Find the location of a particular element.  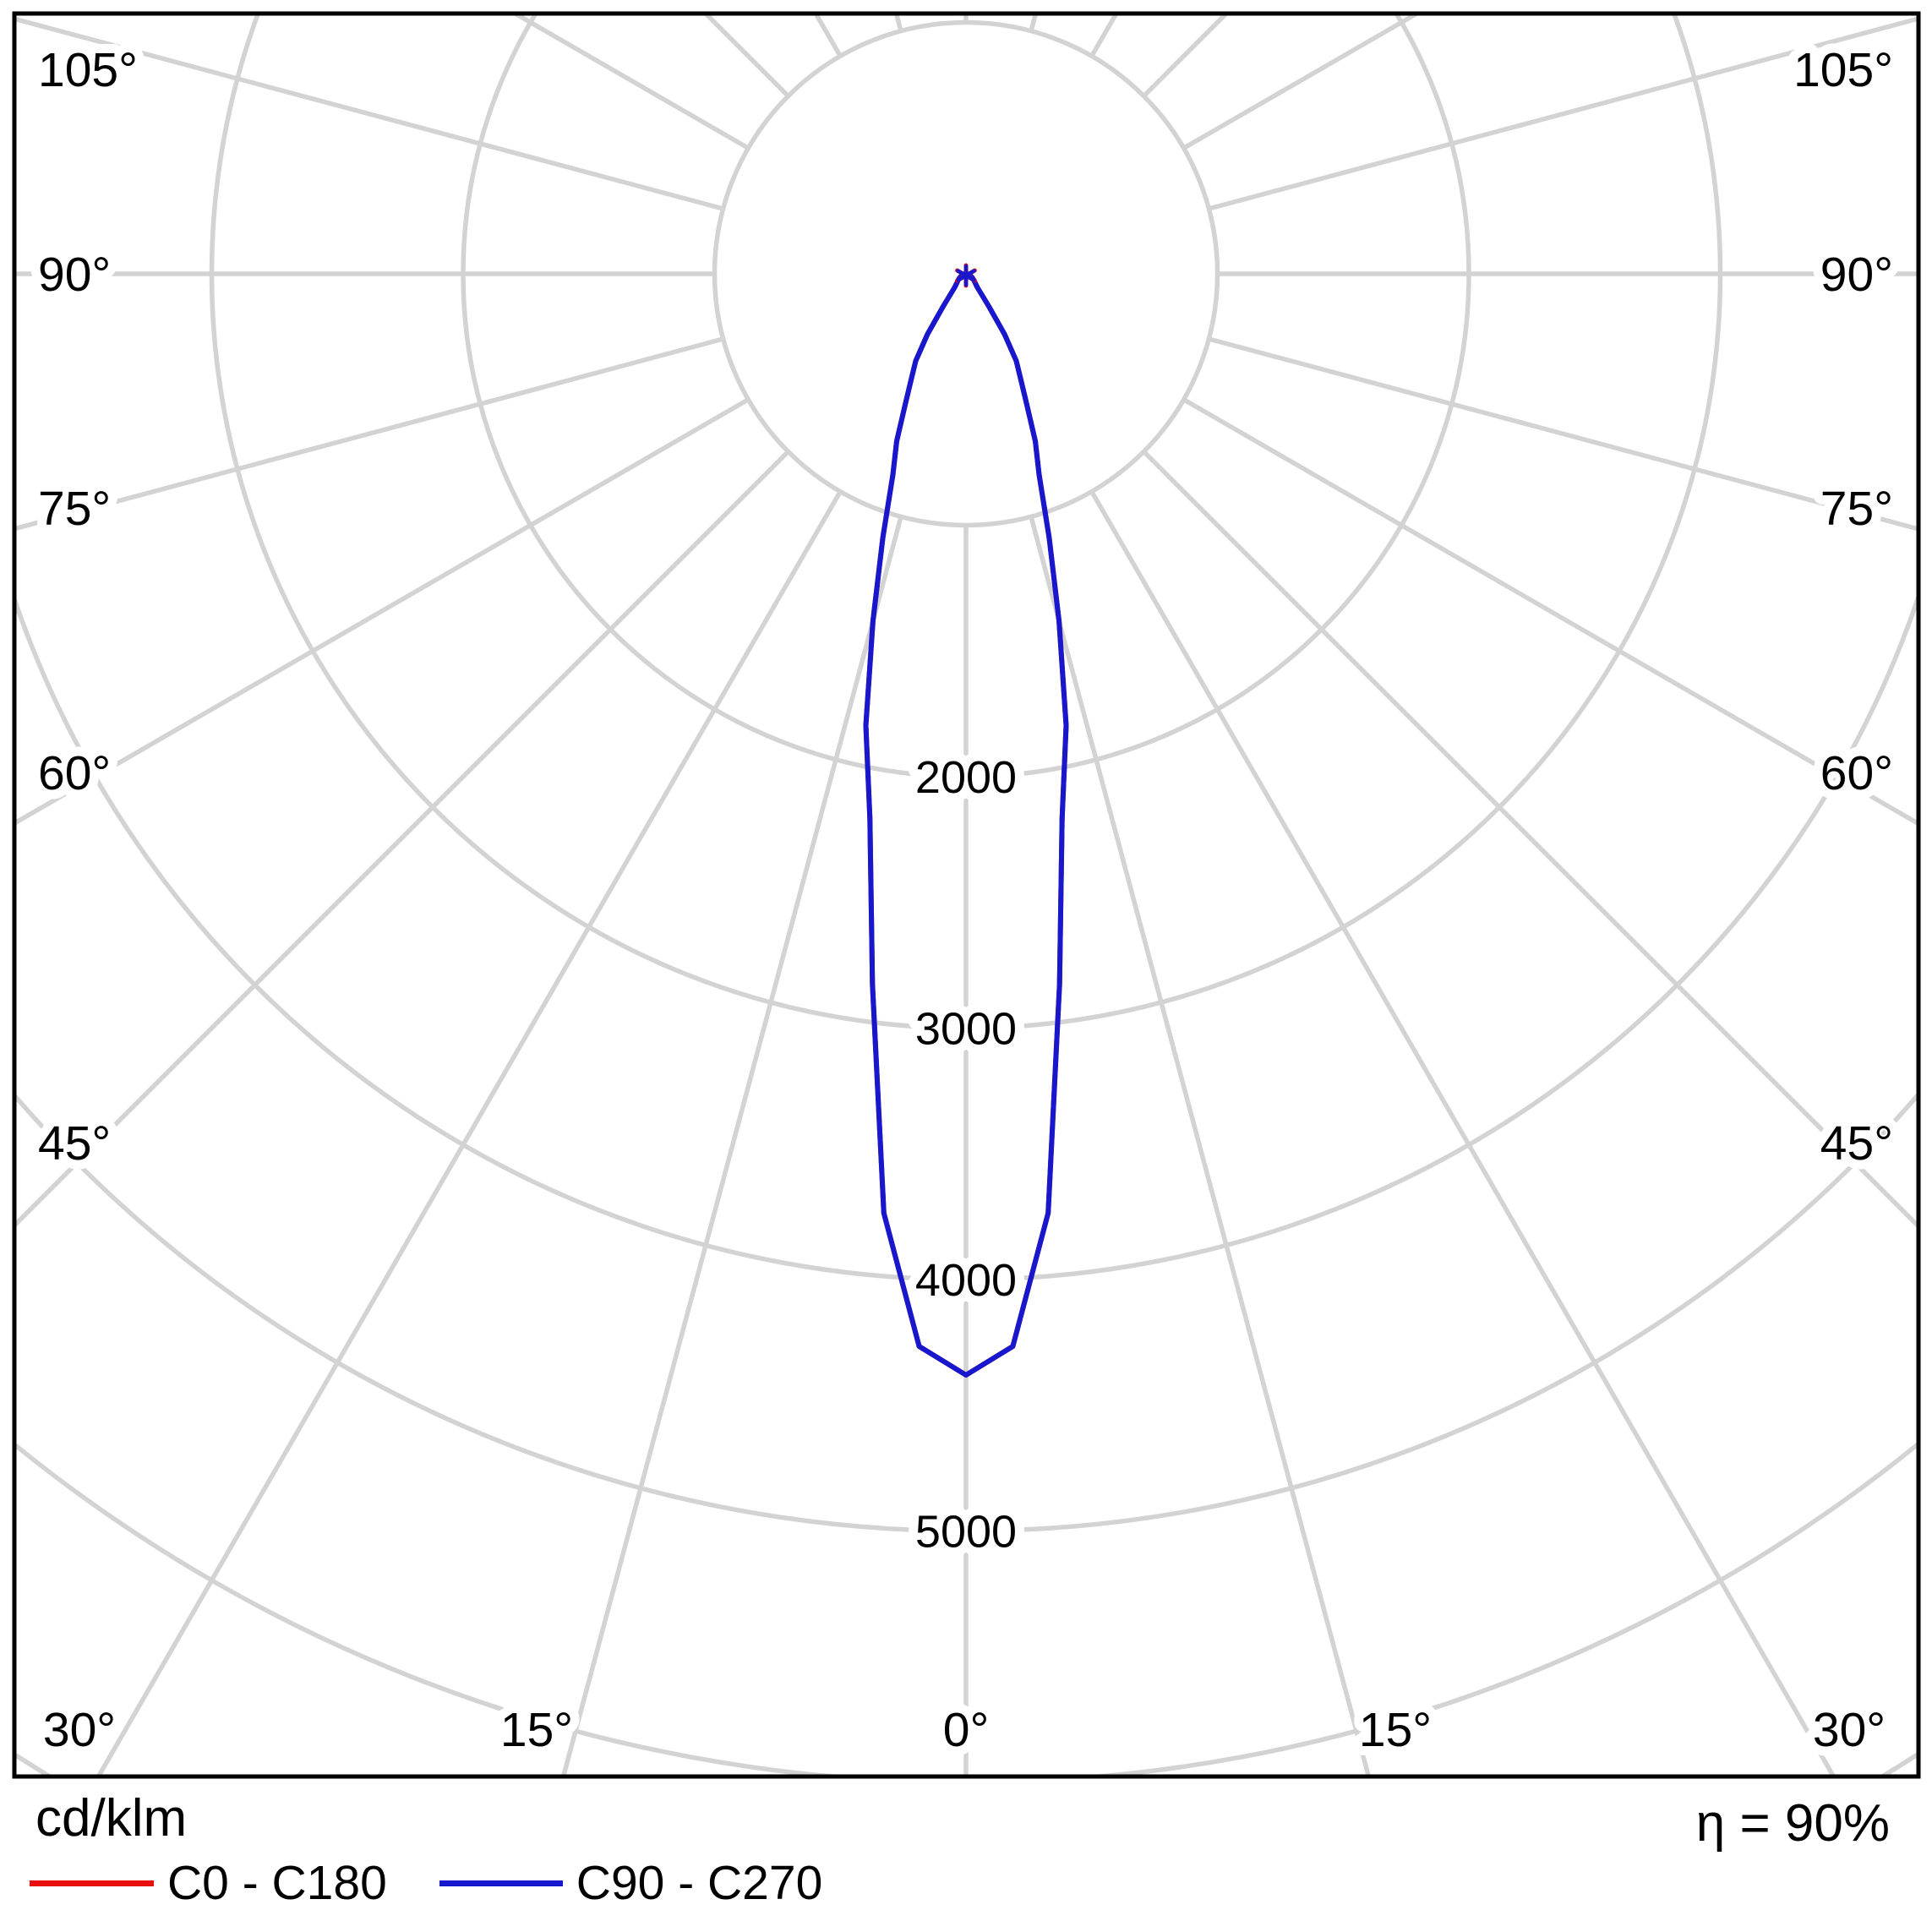

angle-label-left-60°: 60° is located at coordinates (74, 773).